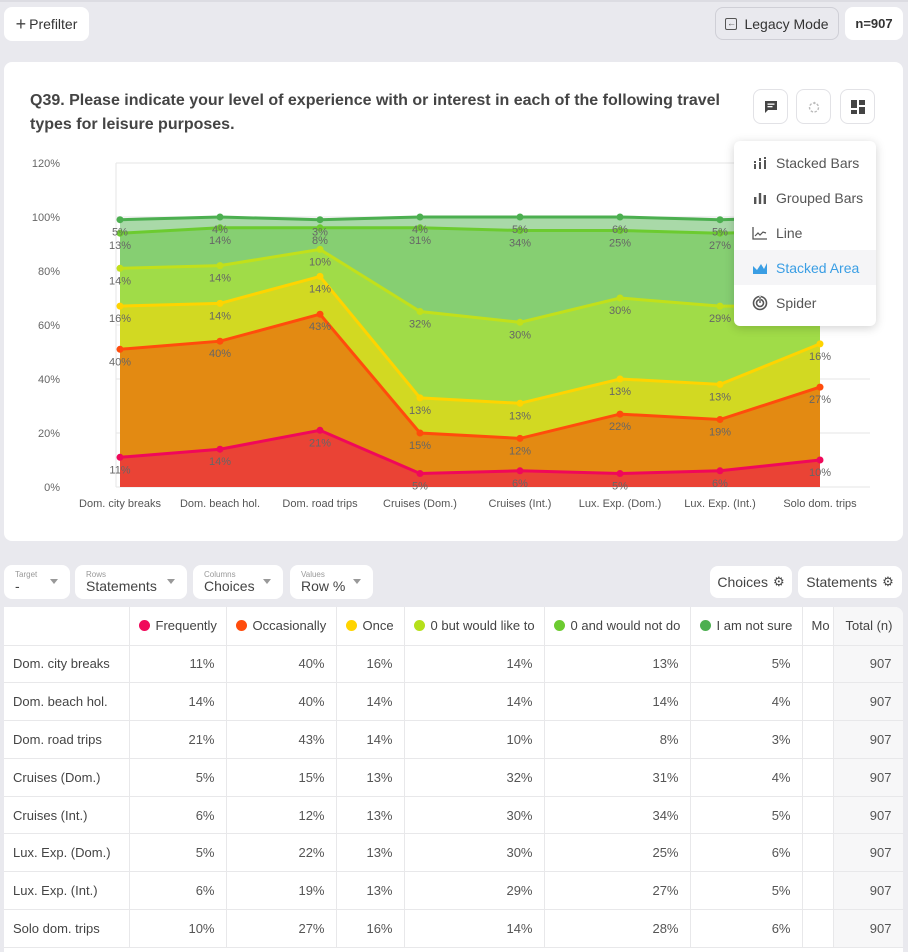 This screenshot has height=952, width=908. I want to click on column-header-label: Frequently, so click(186, 626).